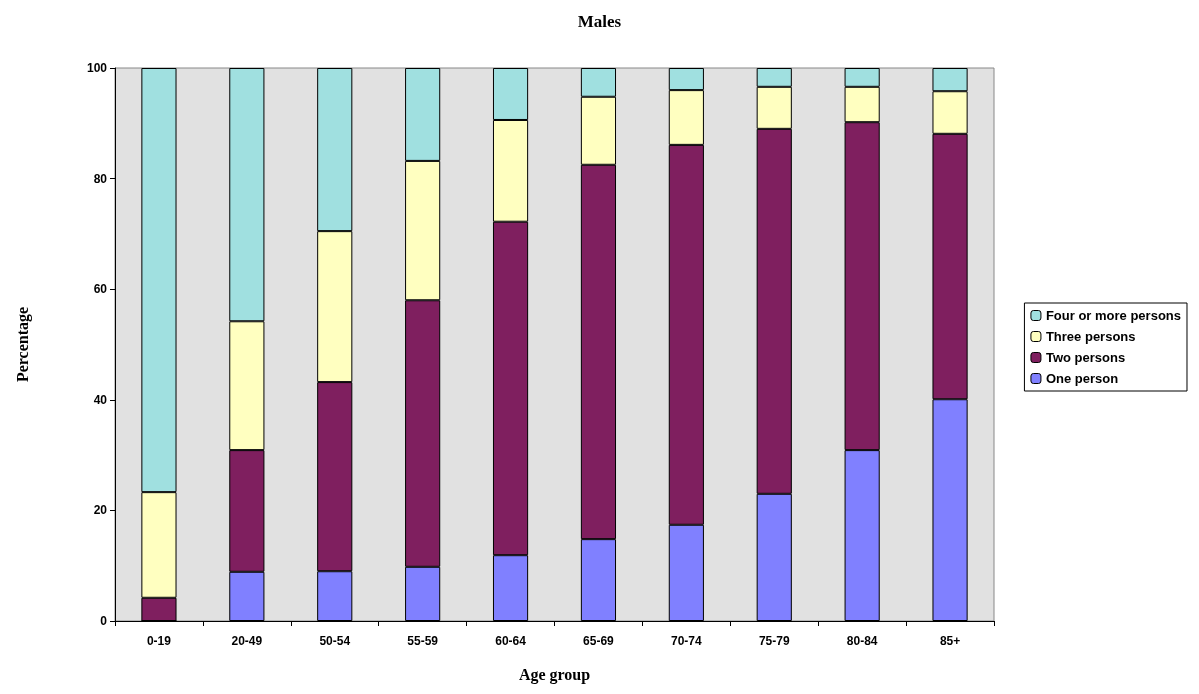 This screenshot has width=1199, height=694. What do you see at coordinates (159, 641) in the screenshot?
I see `x-tick-label: 0-19` at bounding box center [159, 641].